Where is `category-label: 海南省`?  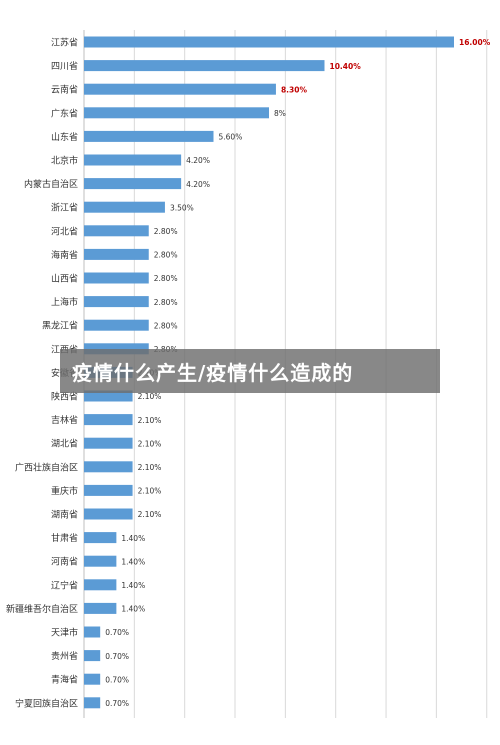
category-label: 海南省 is located at coordinates (64, 255).